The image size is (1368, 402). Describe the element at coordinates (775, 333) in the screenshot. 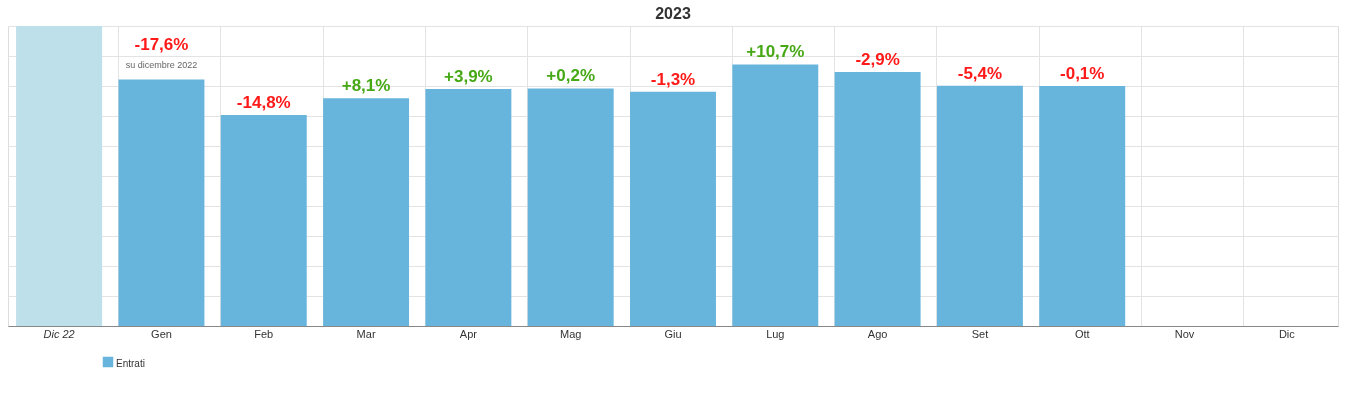

I see `x-tick-label: Lug` at that location.